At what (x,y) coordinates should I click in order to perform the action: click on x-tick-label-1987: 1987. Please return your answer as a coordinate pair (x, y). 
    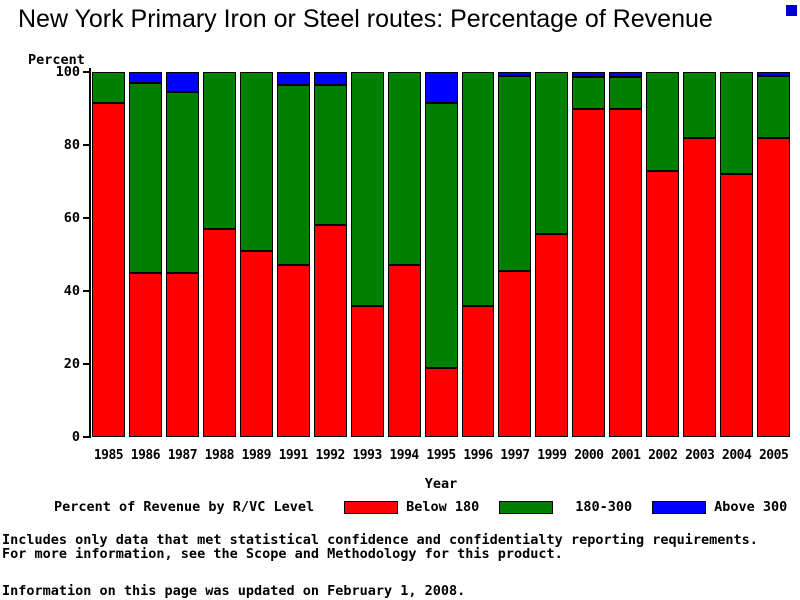
    Looking at the image, I should click on (182, 455).